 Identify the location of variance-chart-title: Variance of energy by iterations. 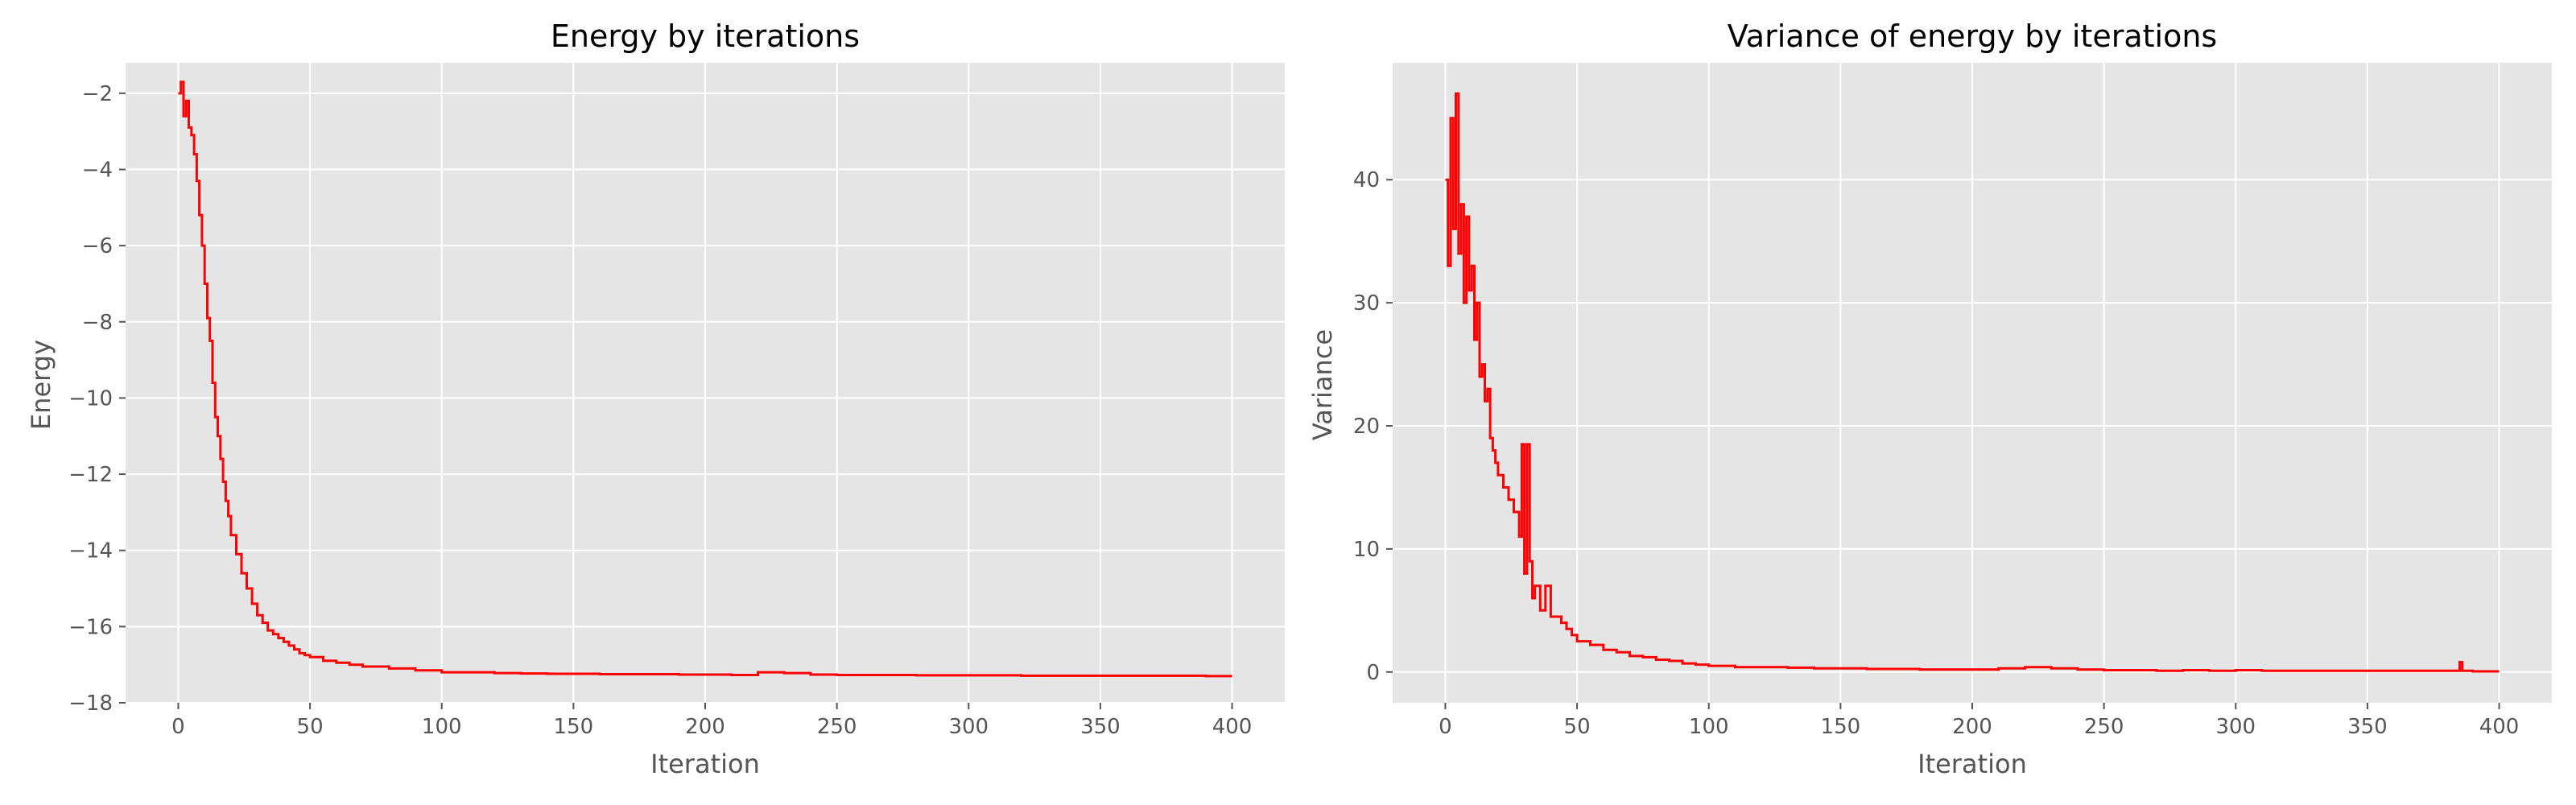
(1972, 36).